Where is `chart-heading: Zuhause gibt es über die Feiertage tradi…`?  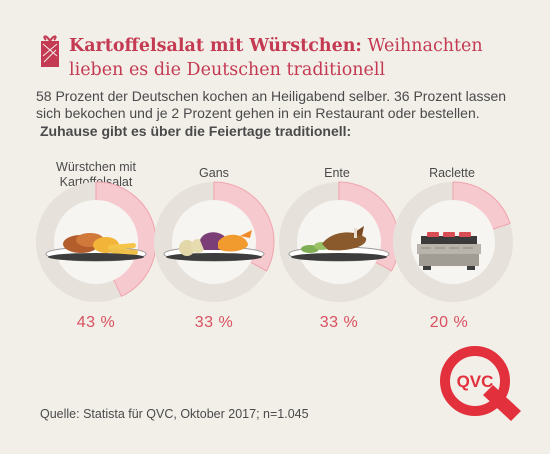
chart-heading: Zuhause gibt es über die Feiertage tradi… is located at coordinates (196, 131).